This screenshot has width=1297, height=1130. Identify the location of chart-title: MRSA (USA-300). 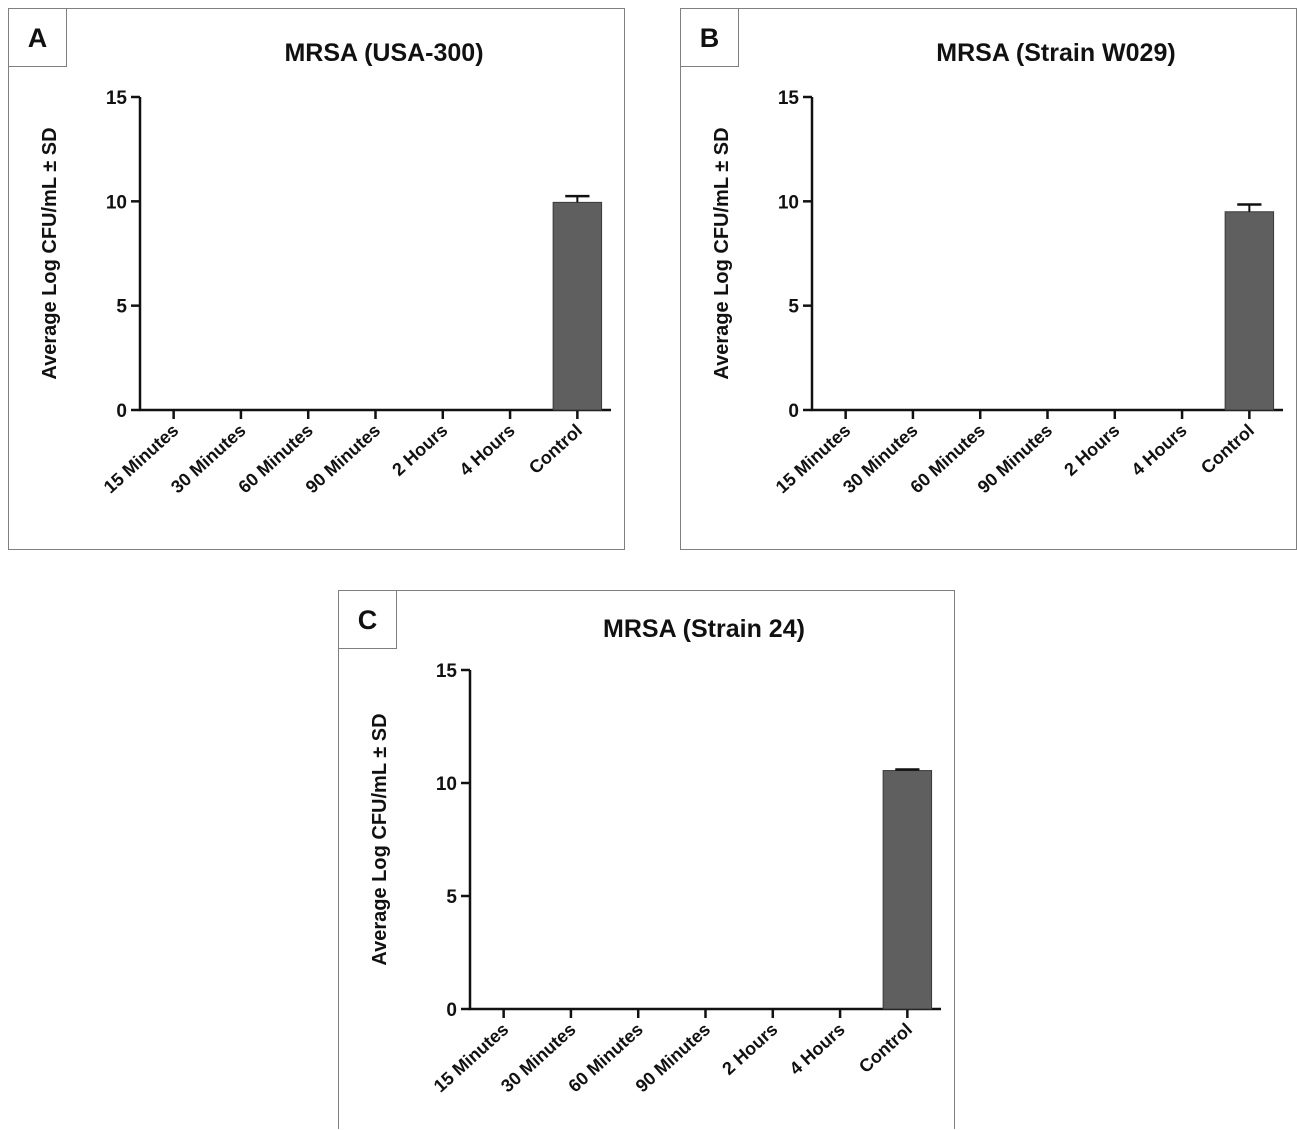
(383, 53).